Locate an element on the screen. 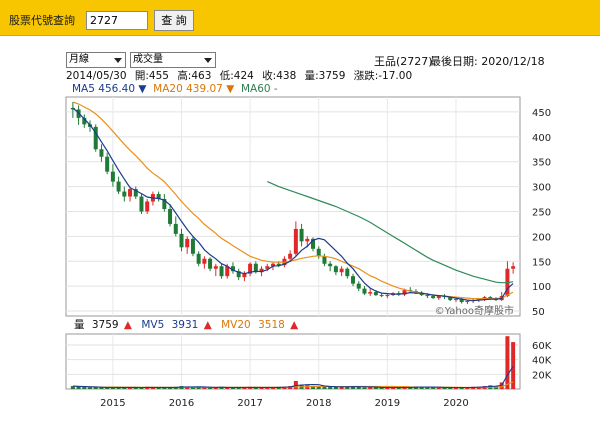 Image resolution: width=600 pixels, height=429 pixels. volume-tick-label: 40K is located at coordinates (542, 361).